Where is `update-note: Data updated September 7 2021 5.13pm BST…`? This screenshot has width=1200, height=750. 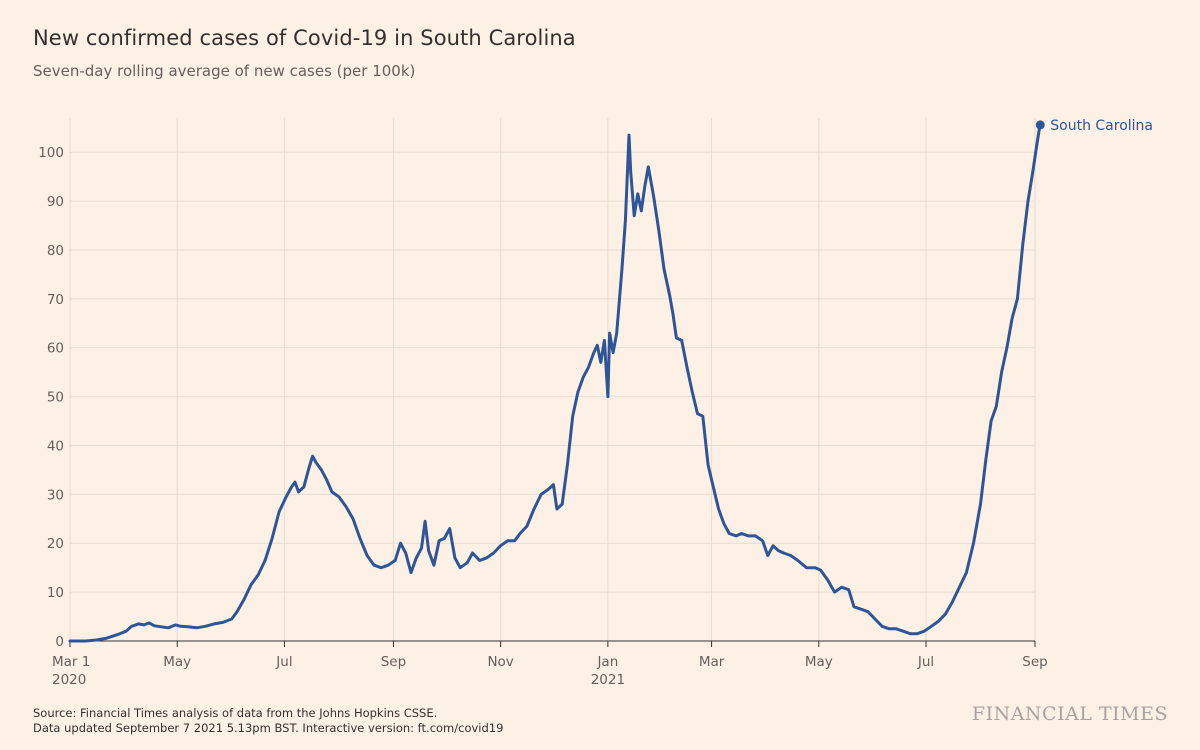 update-note: Data updated September 7 2021 5.13pm BST… is located at coordinates (268, 728).